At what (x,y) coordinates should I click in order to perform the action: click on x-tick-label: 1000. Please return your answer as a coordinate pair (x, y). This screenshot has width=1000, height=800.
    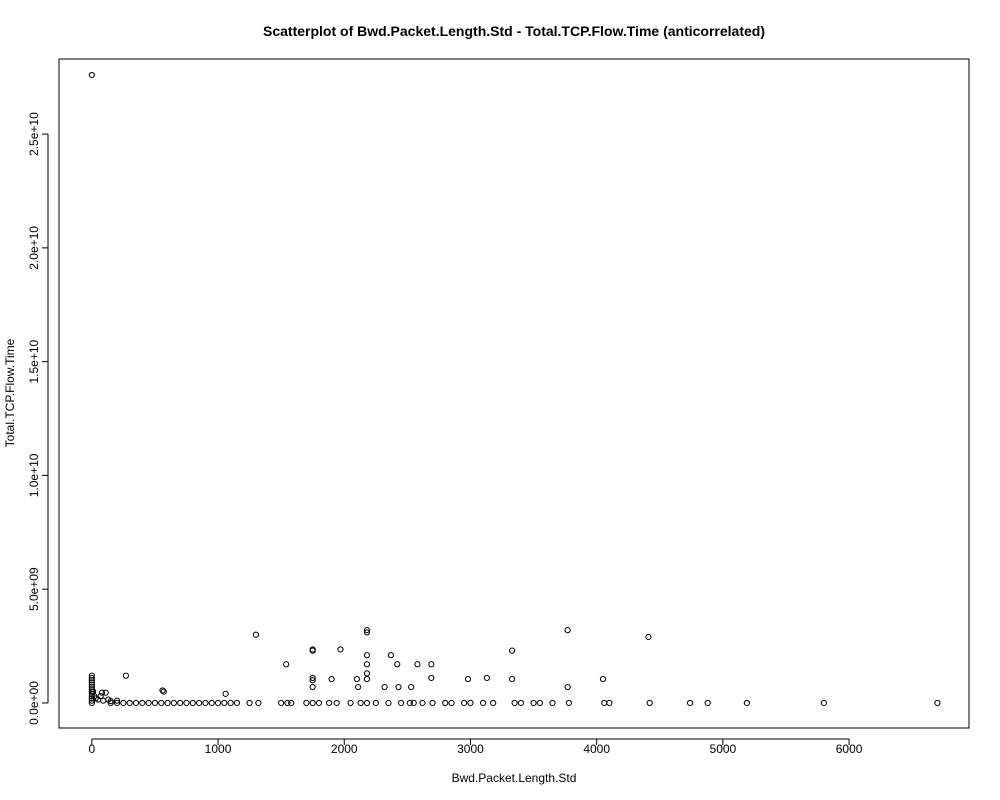
    Looking at the image, I should click on (218, 749).